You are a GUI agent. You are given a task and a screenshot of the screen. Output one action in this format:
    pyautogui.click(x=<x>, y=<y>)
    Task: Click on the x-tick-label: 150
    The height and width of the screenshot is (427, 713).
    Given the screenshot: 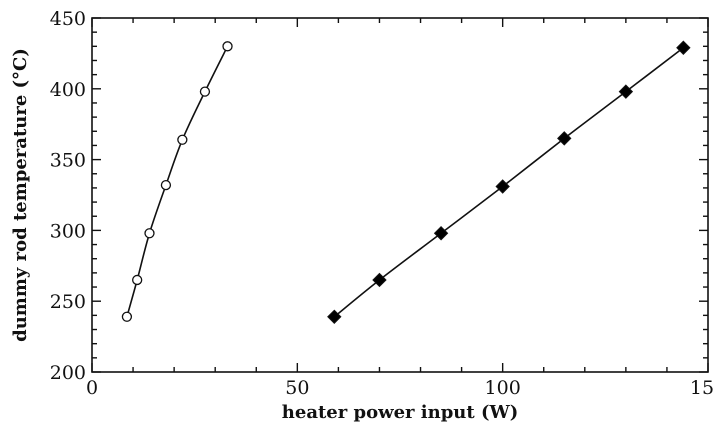 What is the action you would take?
    pyautogui.click(x=701, y=388)
    